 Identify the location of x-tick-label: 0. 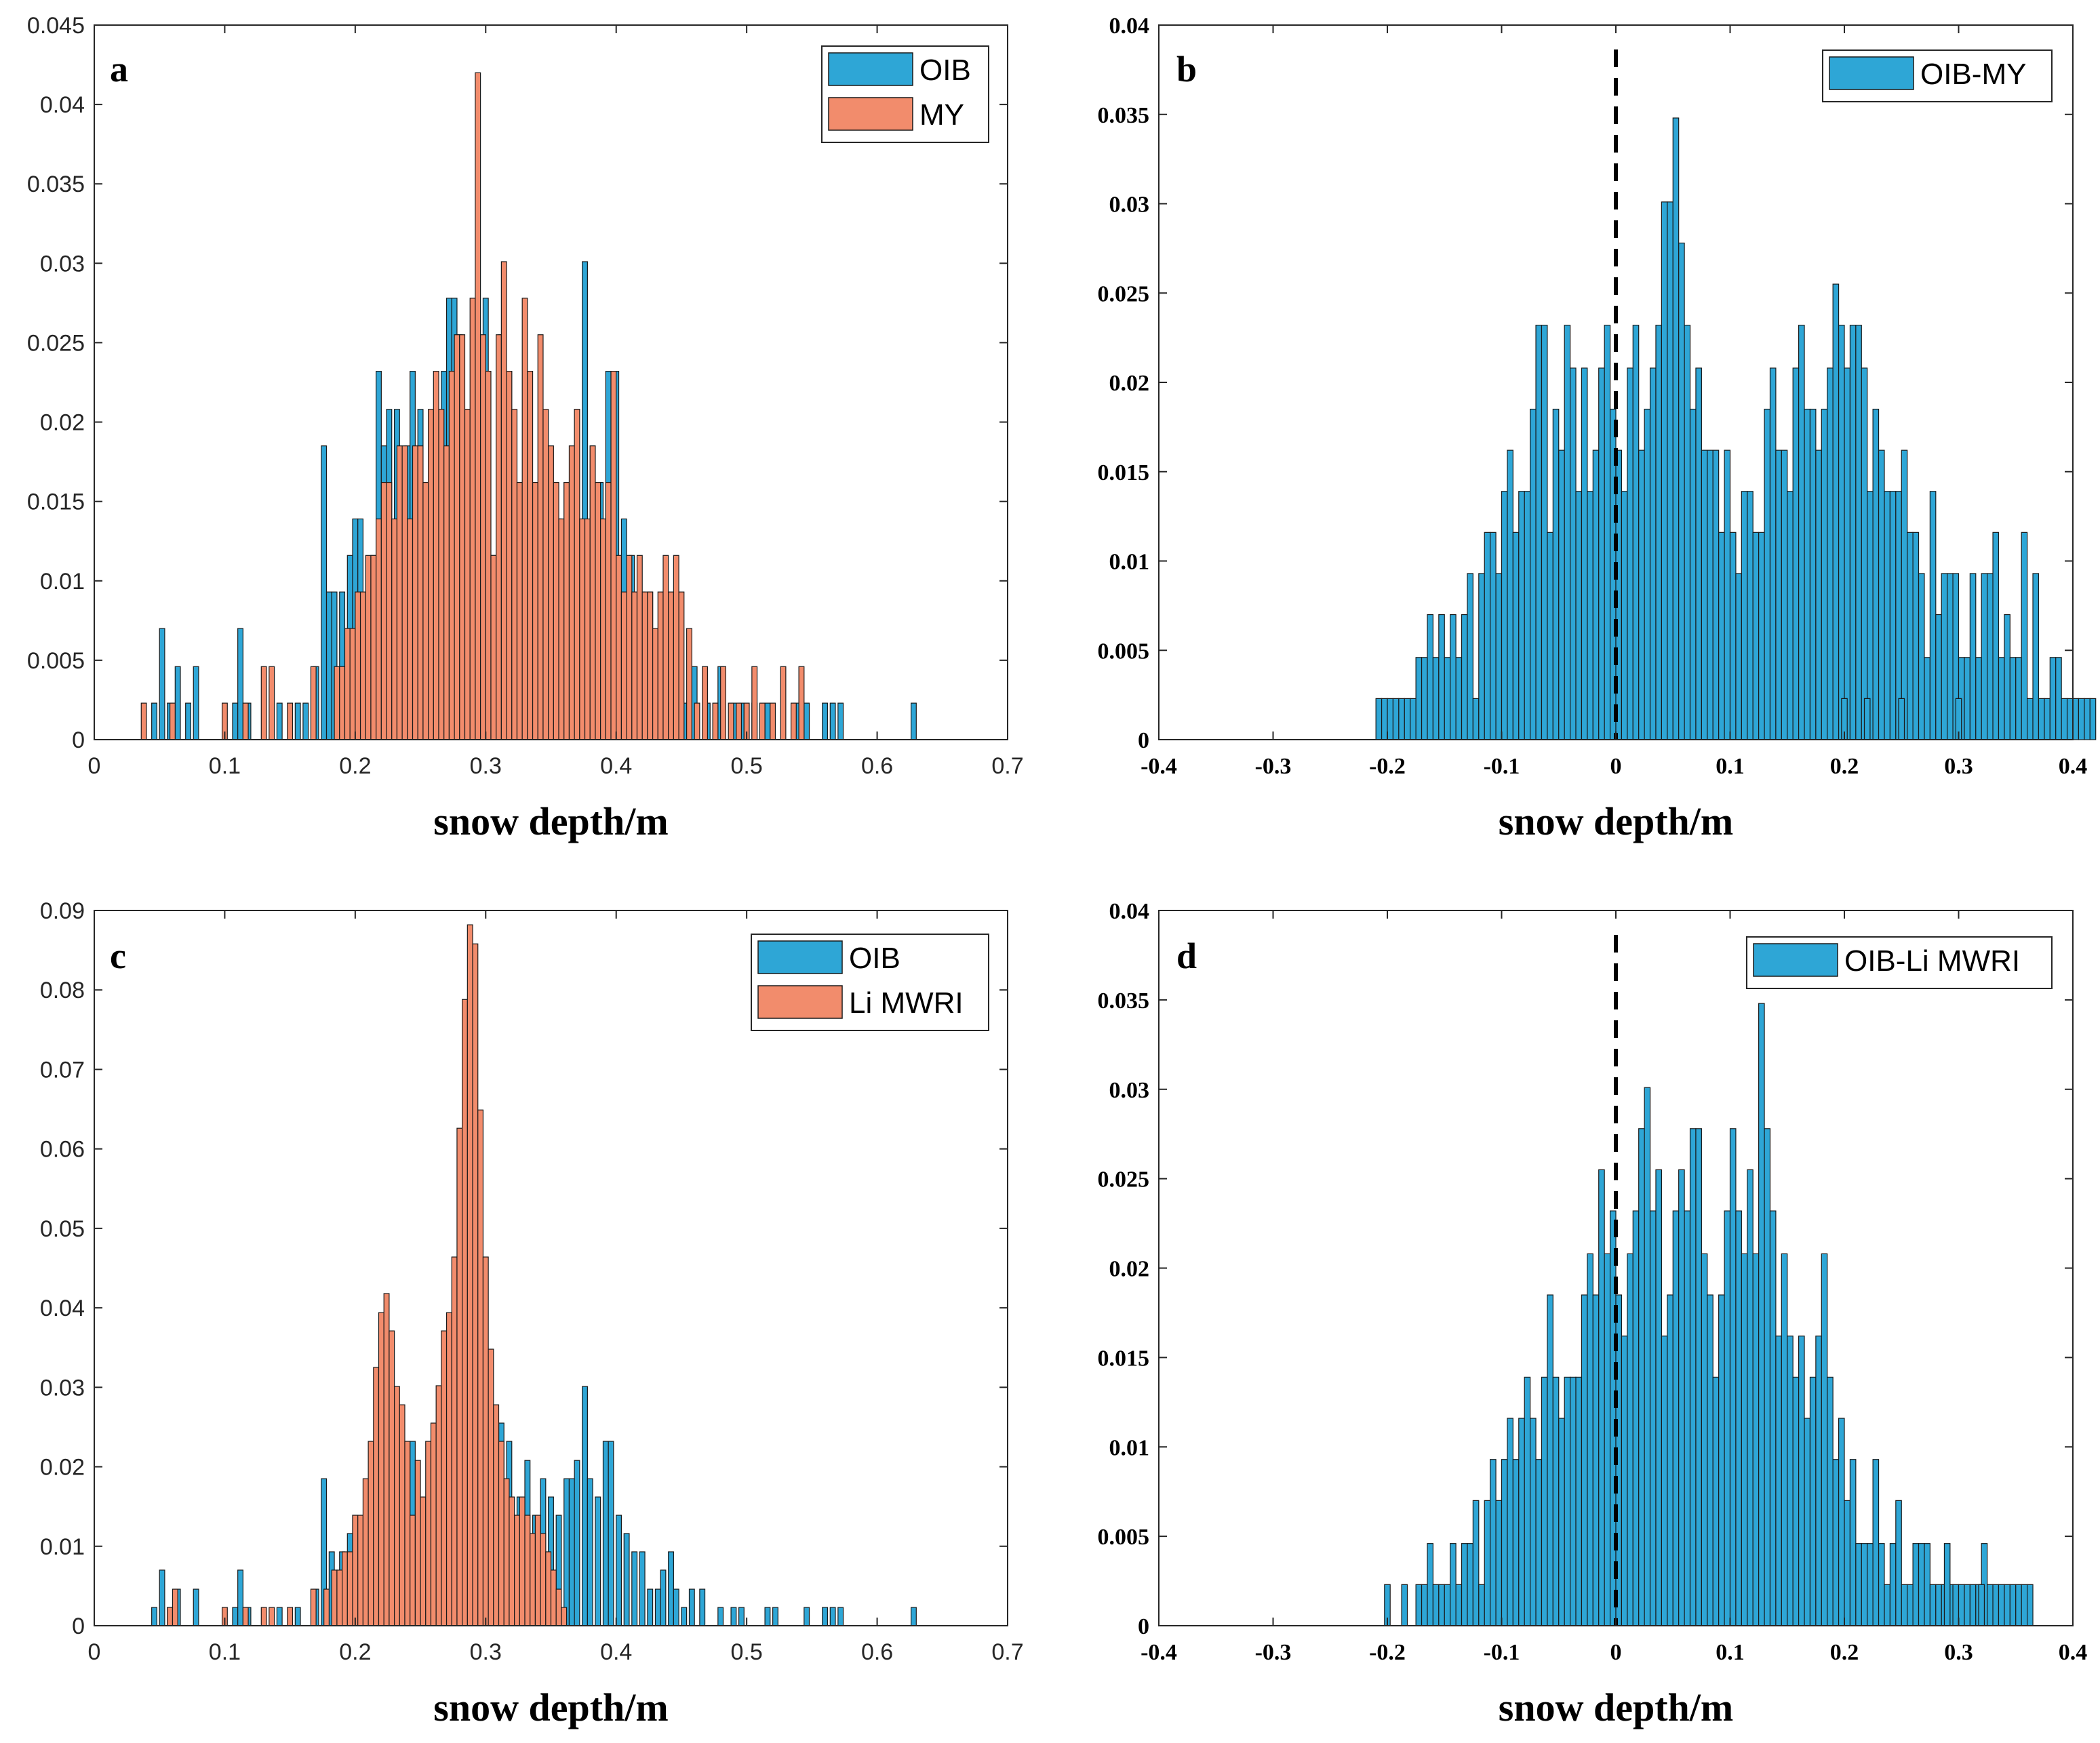
(95, 1652).